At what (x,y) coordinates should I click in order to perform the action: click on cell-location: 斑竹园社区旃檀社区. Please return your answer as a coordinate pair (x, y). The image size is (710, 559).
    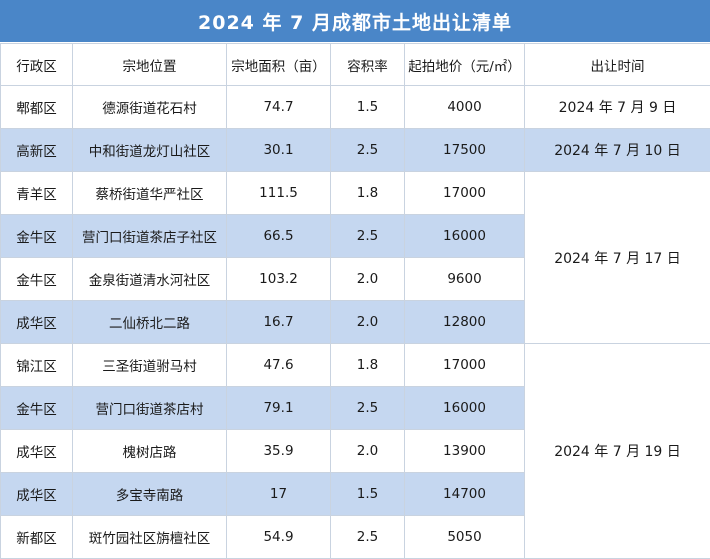
    Looking at the image, I should click on (149, 537).